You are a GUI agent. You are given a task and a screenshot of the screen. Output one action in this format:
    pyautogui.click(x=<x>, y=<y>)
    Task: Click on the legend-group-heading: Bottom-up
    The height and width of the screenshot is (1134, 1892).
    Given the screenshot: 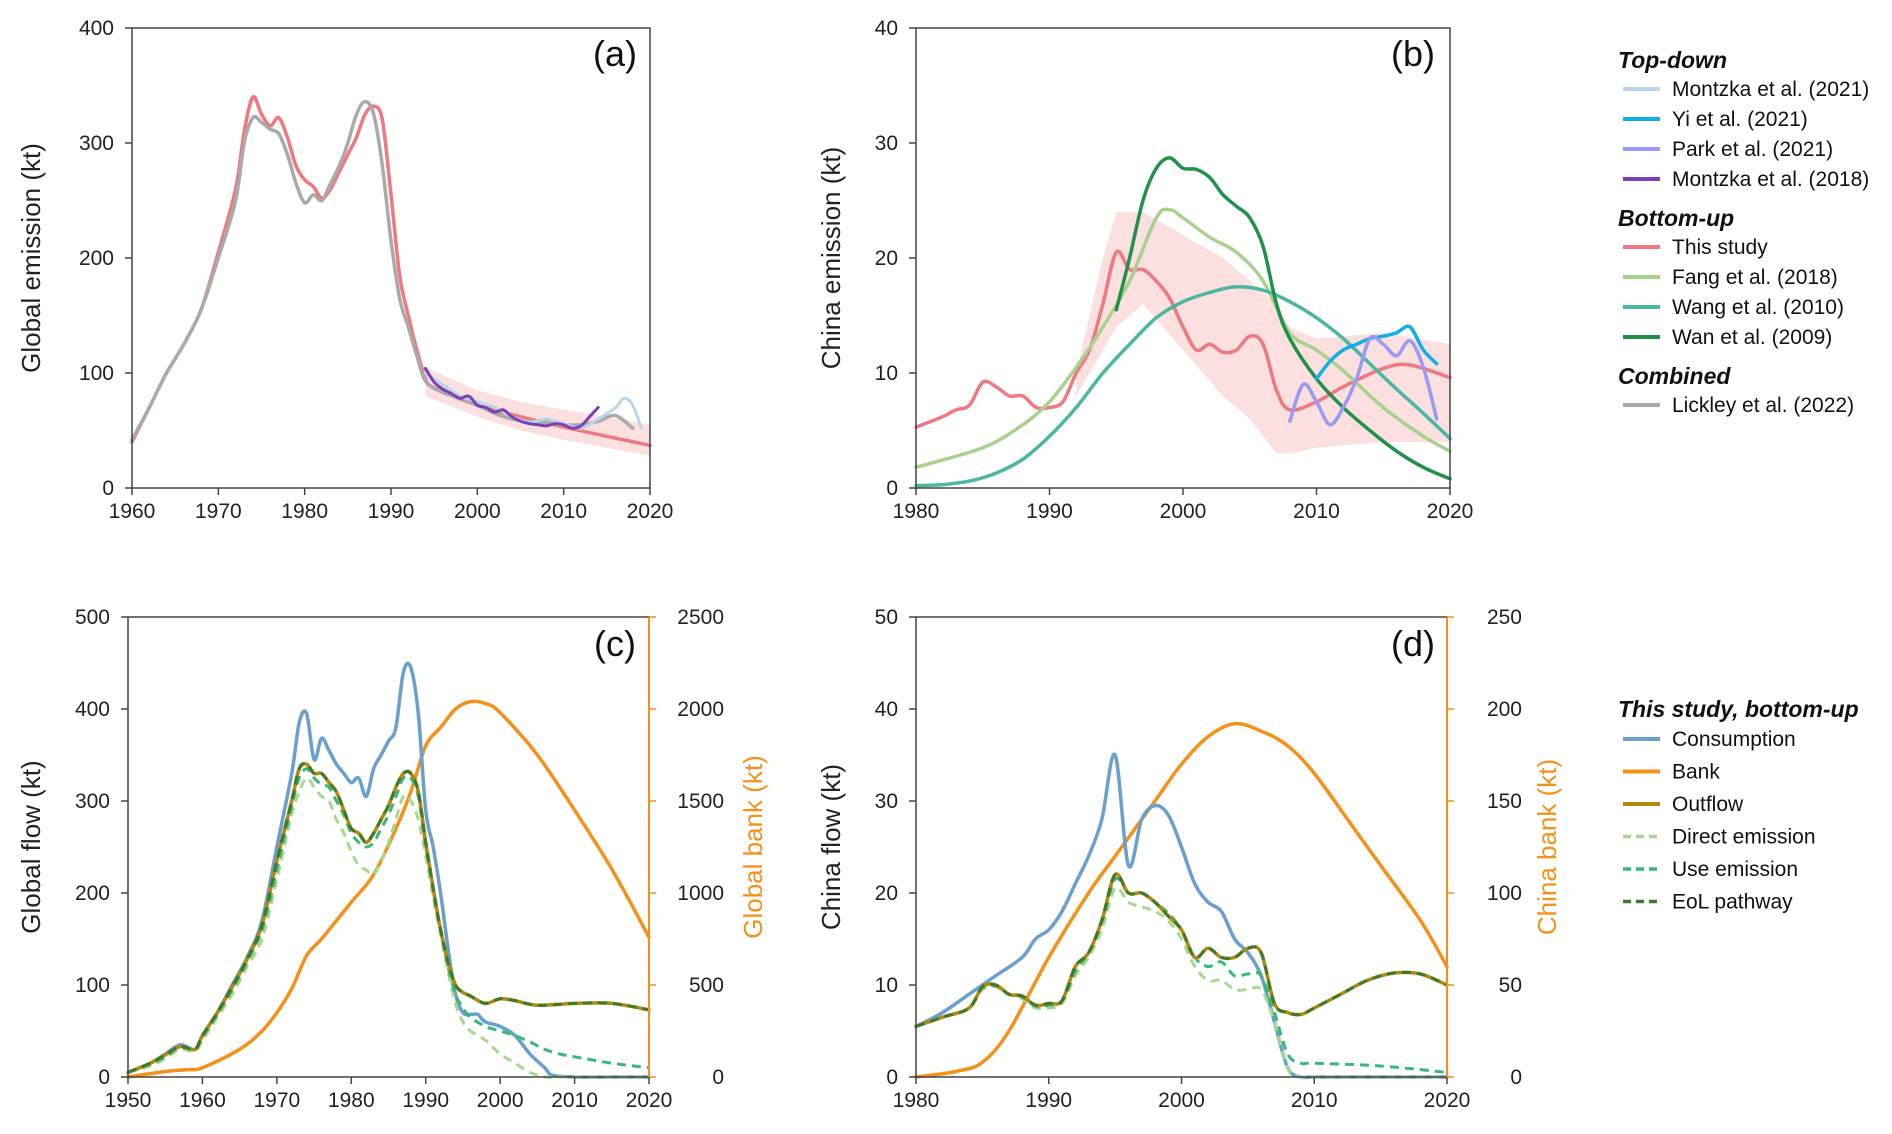 What is the action you would take?
    pyautogui.click(x=1676, y=218)
    